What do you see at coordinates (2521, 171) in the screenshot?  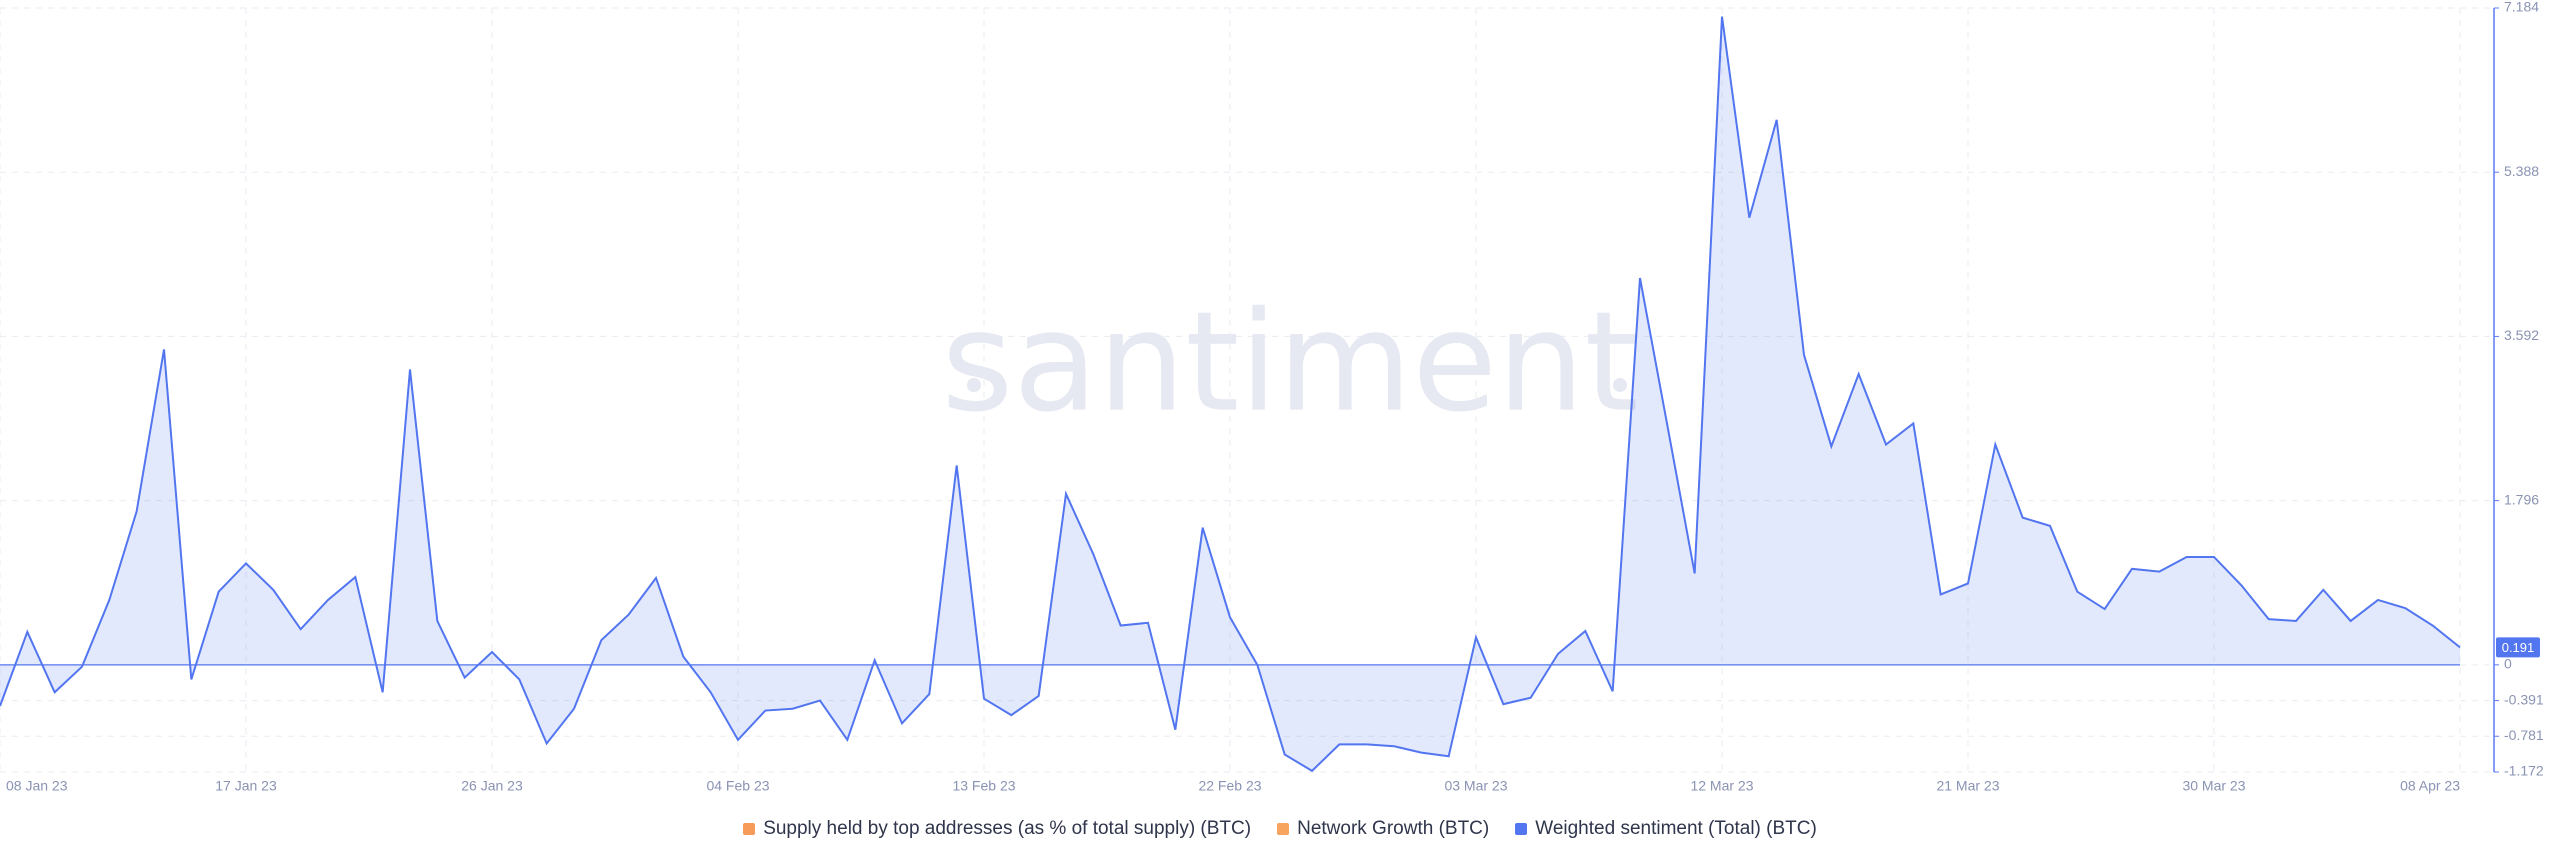 I see `y-tick-label: 5.388` at bounding box center [2521, 171].